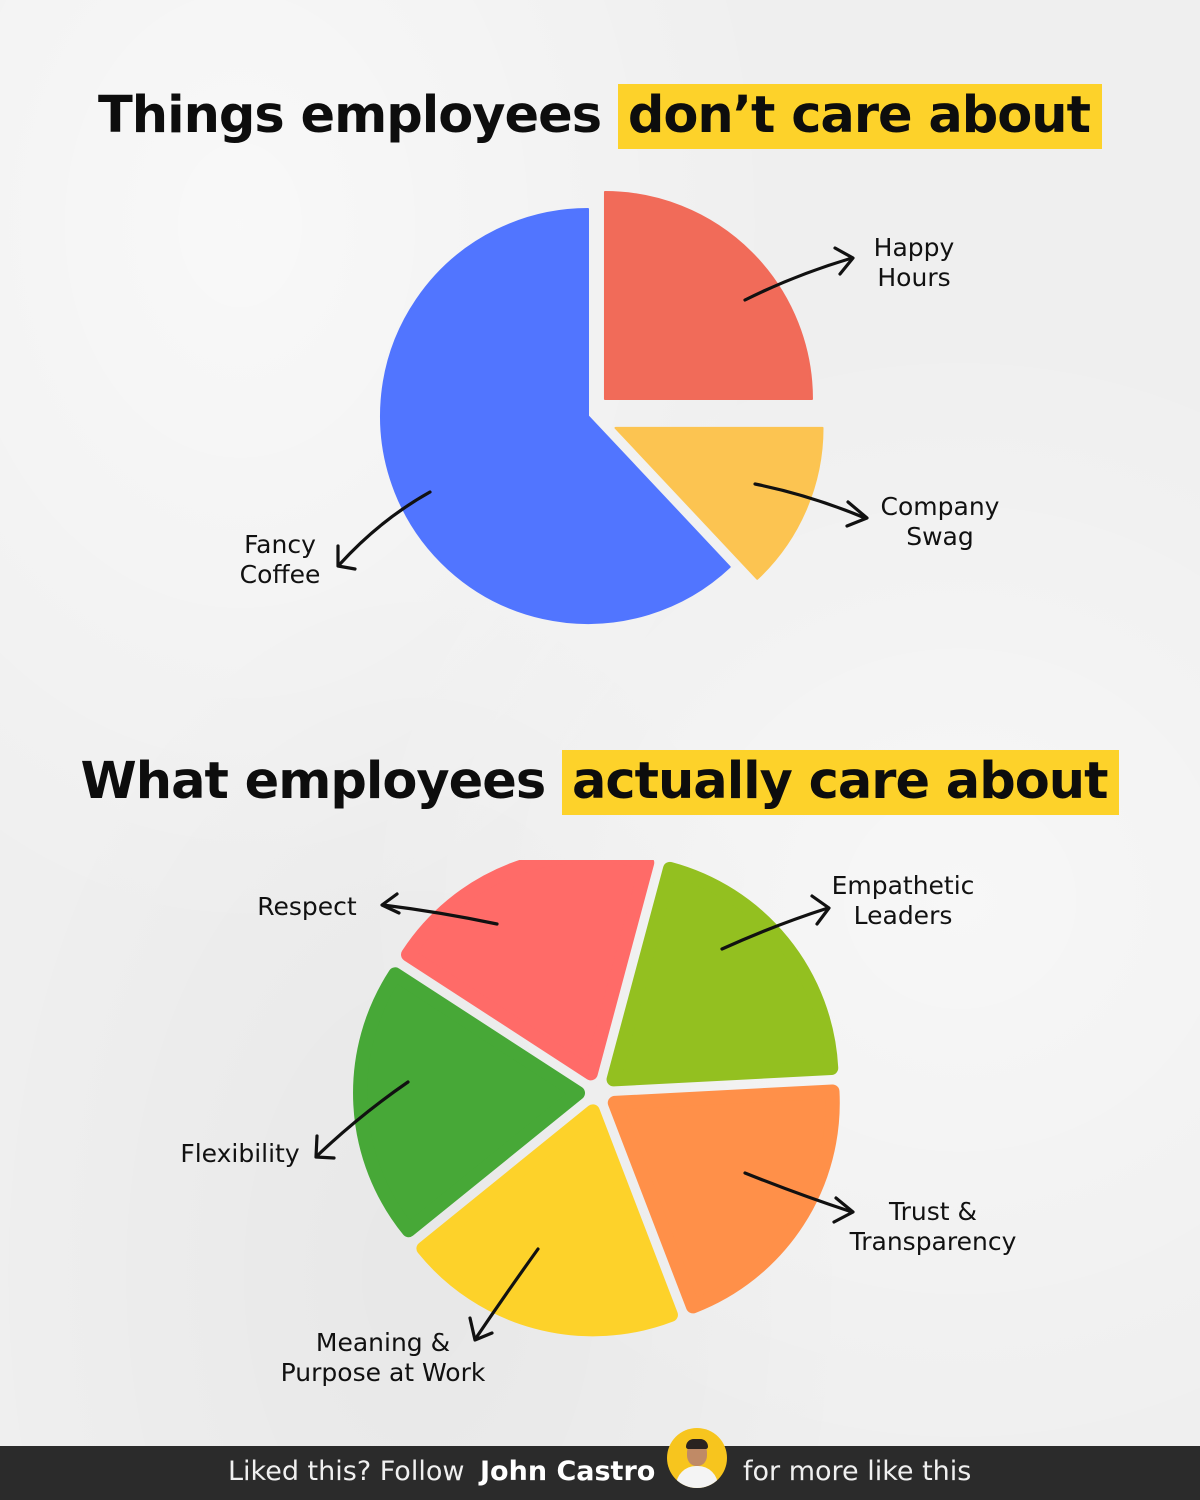  I want to click on slice-label-empathetic-leaders: Empathetic Leaders, so click(903, 900).